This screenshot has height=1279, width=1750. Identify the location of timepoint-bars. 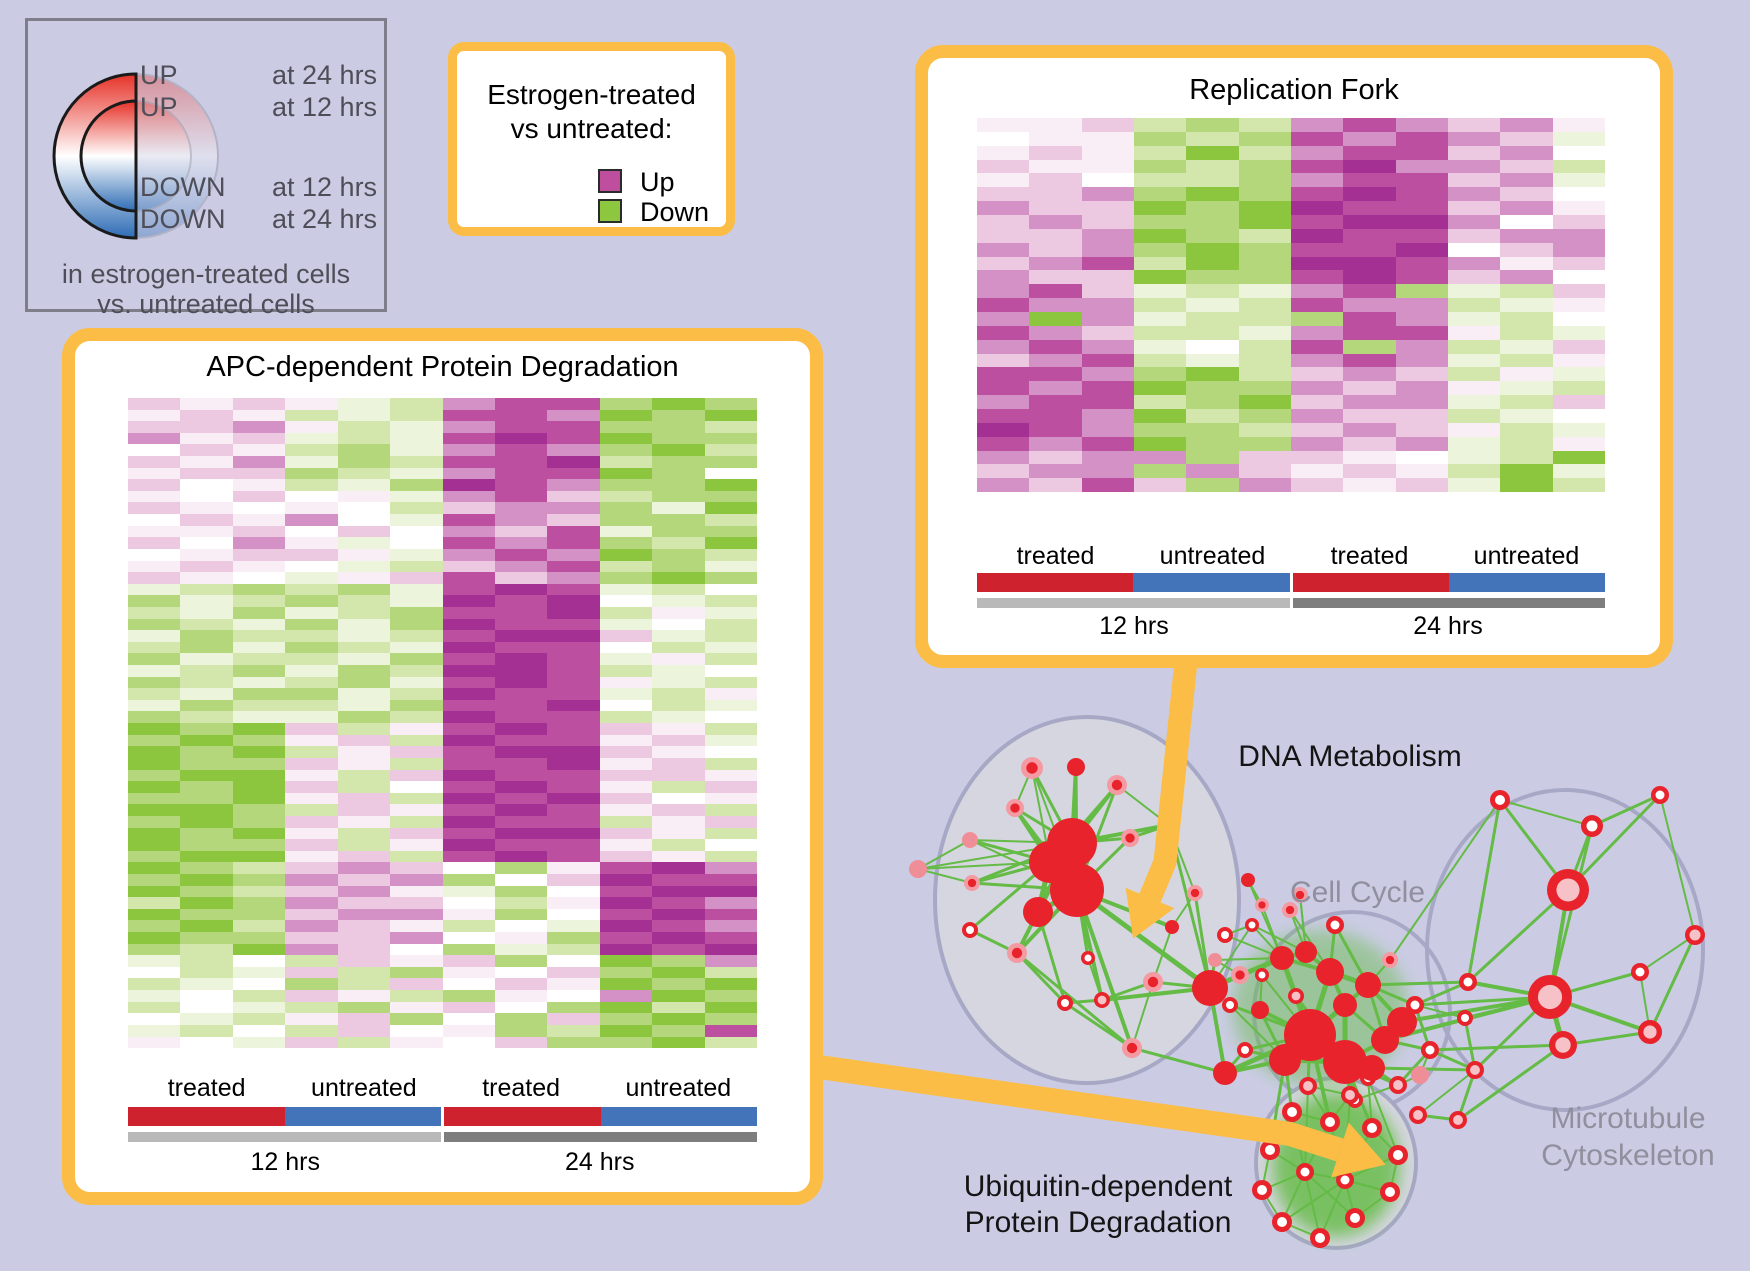
(442, 1137).